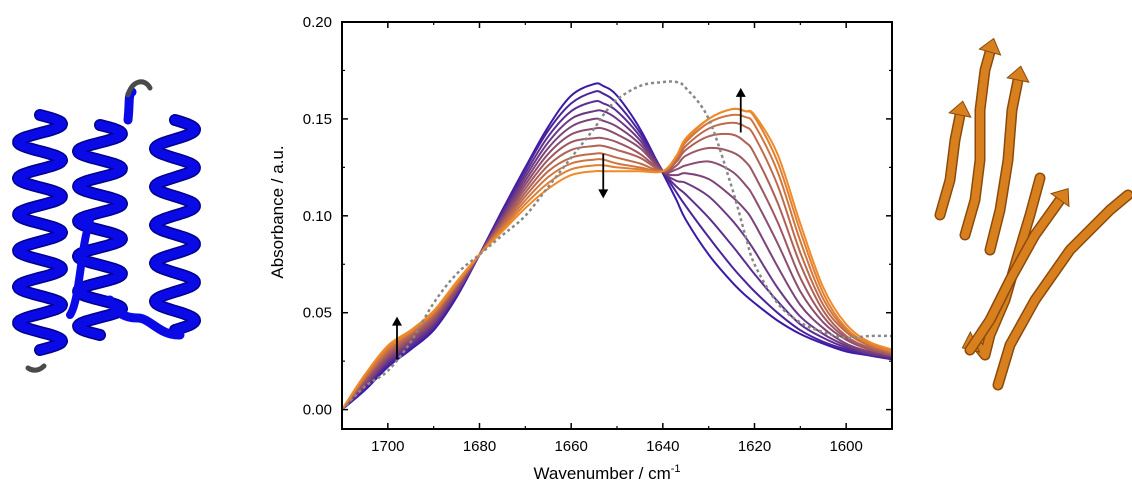 Image resolution: width=1132 pixels, height=490 pixels. Describe the element at coordinates (570, 446) in the screenshot. I see `x-tick-label: 1660` at that location.